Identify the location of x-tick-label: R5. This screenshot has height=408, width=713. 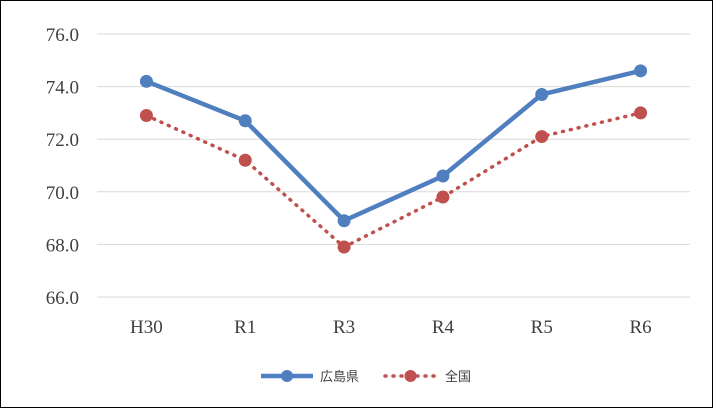
(542, 327).